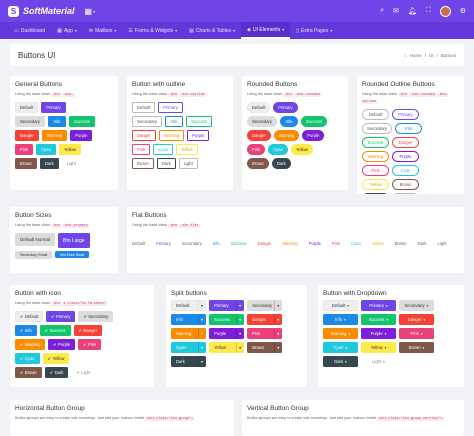 The height and width of the screenshot is (436, 474). What do you see at coordinates (34, 255) in the screenshot?
I see `secondary-sm-button: Secondary Small` at bounding box center [34, 255].